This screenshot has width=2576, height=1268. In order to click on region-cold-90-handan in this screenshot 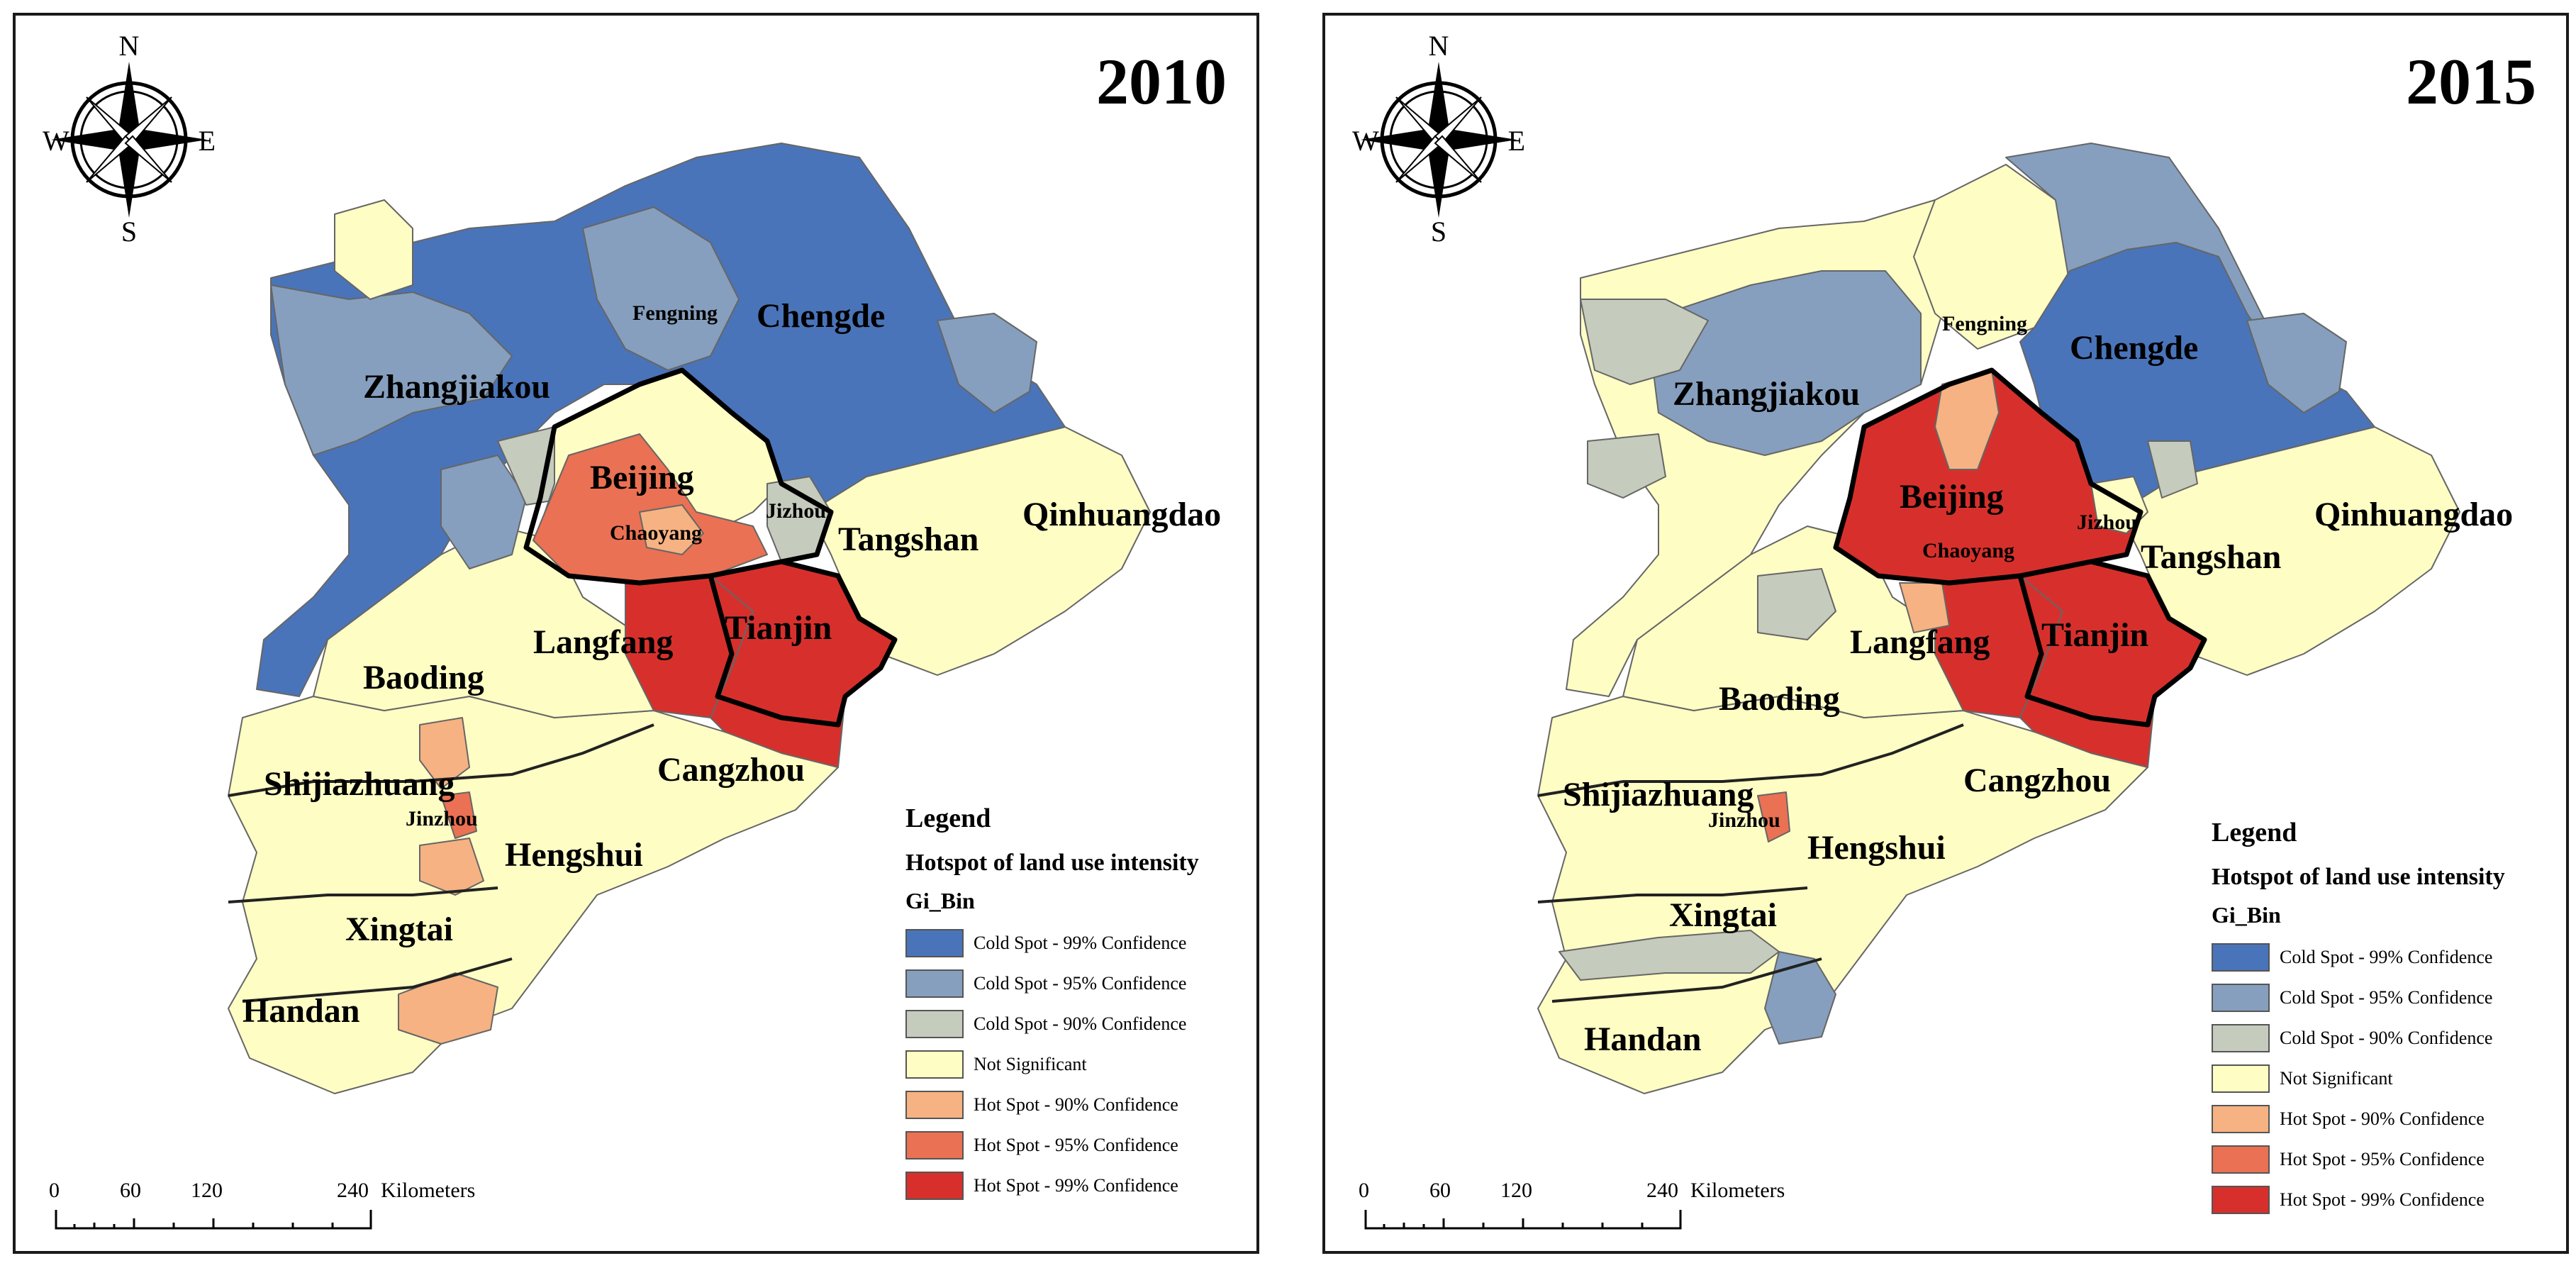, I will do `click(1669, 955)`.